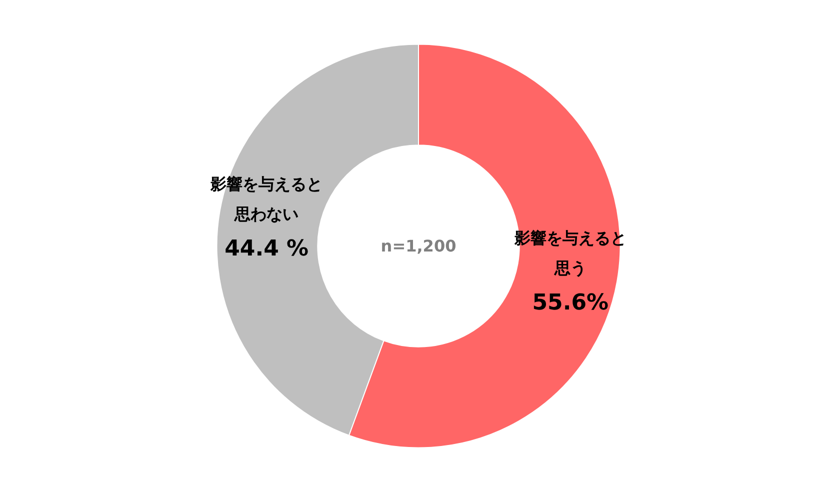 The width and height of the screenshot is (837, 492). Describe the element at coordinates (266, 249) in the screenshot. I see `data-label: 44.4 %` at that location.